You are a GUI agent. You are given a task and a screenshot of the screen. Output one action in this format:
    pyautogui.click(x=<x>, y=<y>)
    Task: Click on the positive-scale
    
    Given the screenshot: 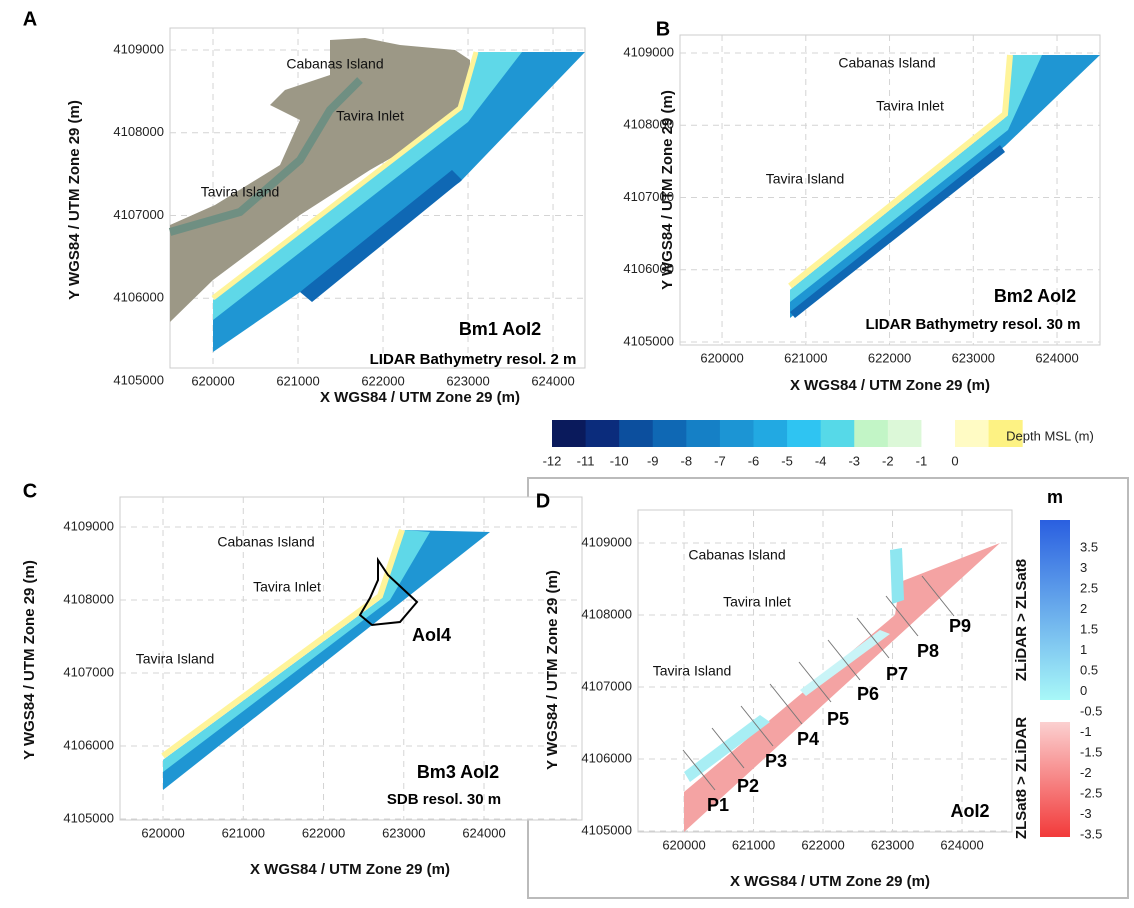 What is the action you would take?
    pyautogui.click(x=1055, y=610)
    